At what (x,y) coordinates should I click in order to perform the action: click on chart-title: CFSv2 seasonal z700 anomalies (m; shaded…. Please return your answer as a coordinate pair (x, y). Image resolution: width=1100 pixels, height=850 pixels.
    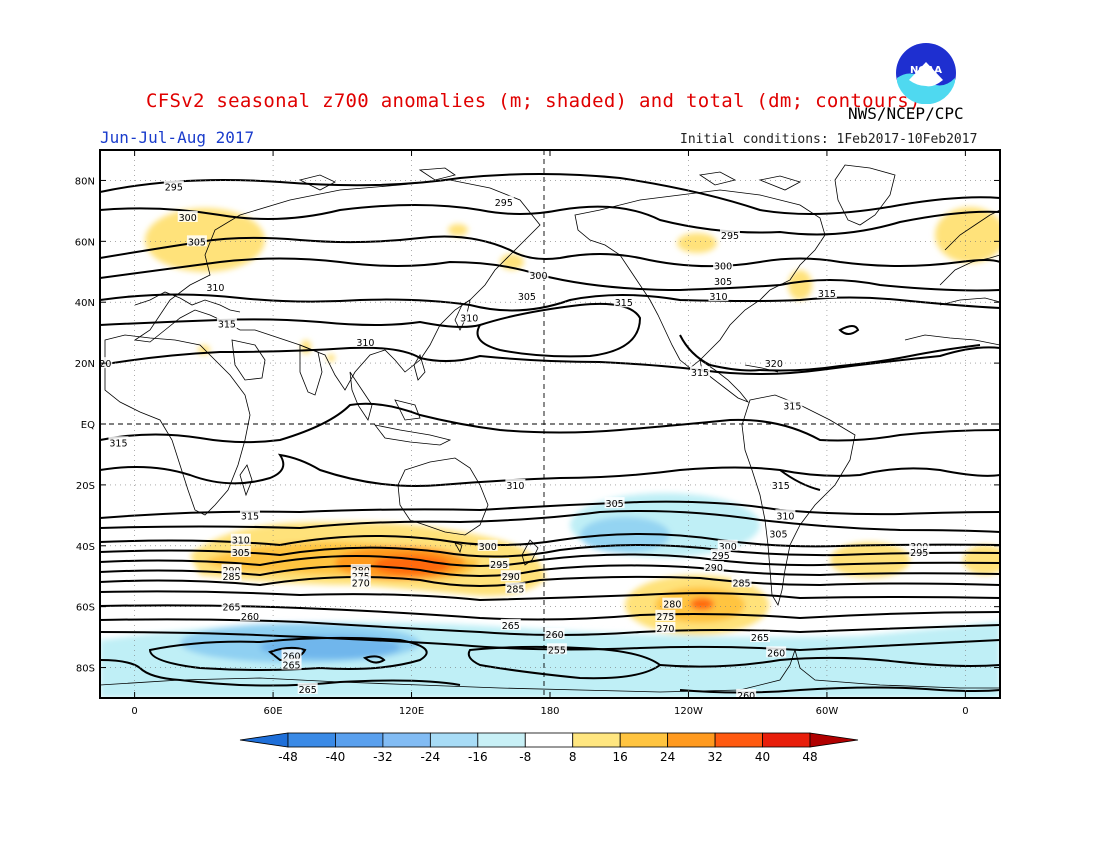
    Looking at the image, I should click on (533, 101).